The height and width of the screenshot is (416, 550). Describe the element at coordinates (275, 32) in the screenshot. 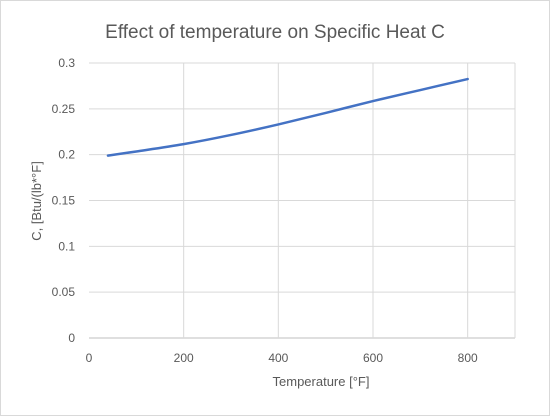

I see `chart-title: Effect of temperature on Specific Heat C` at that location.